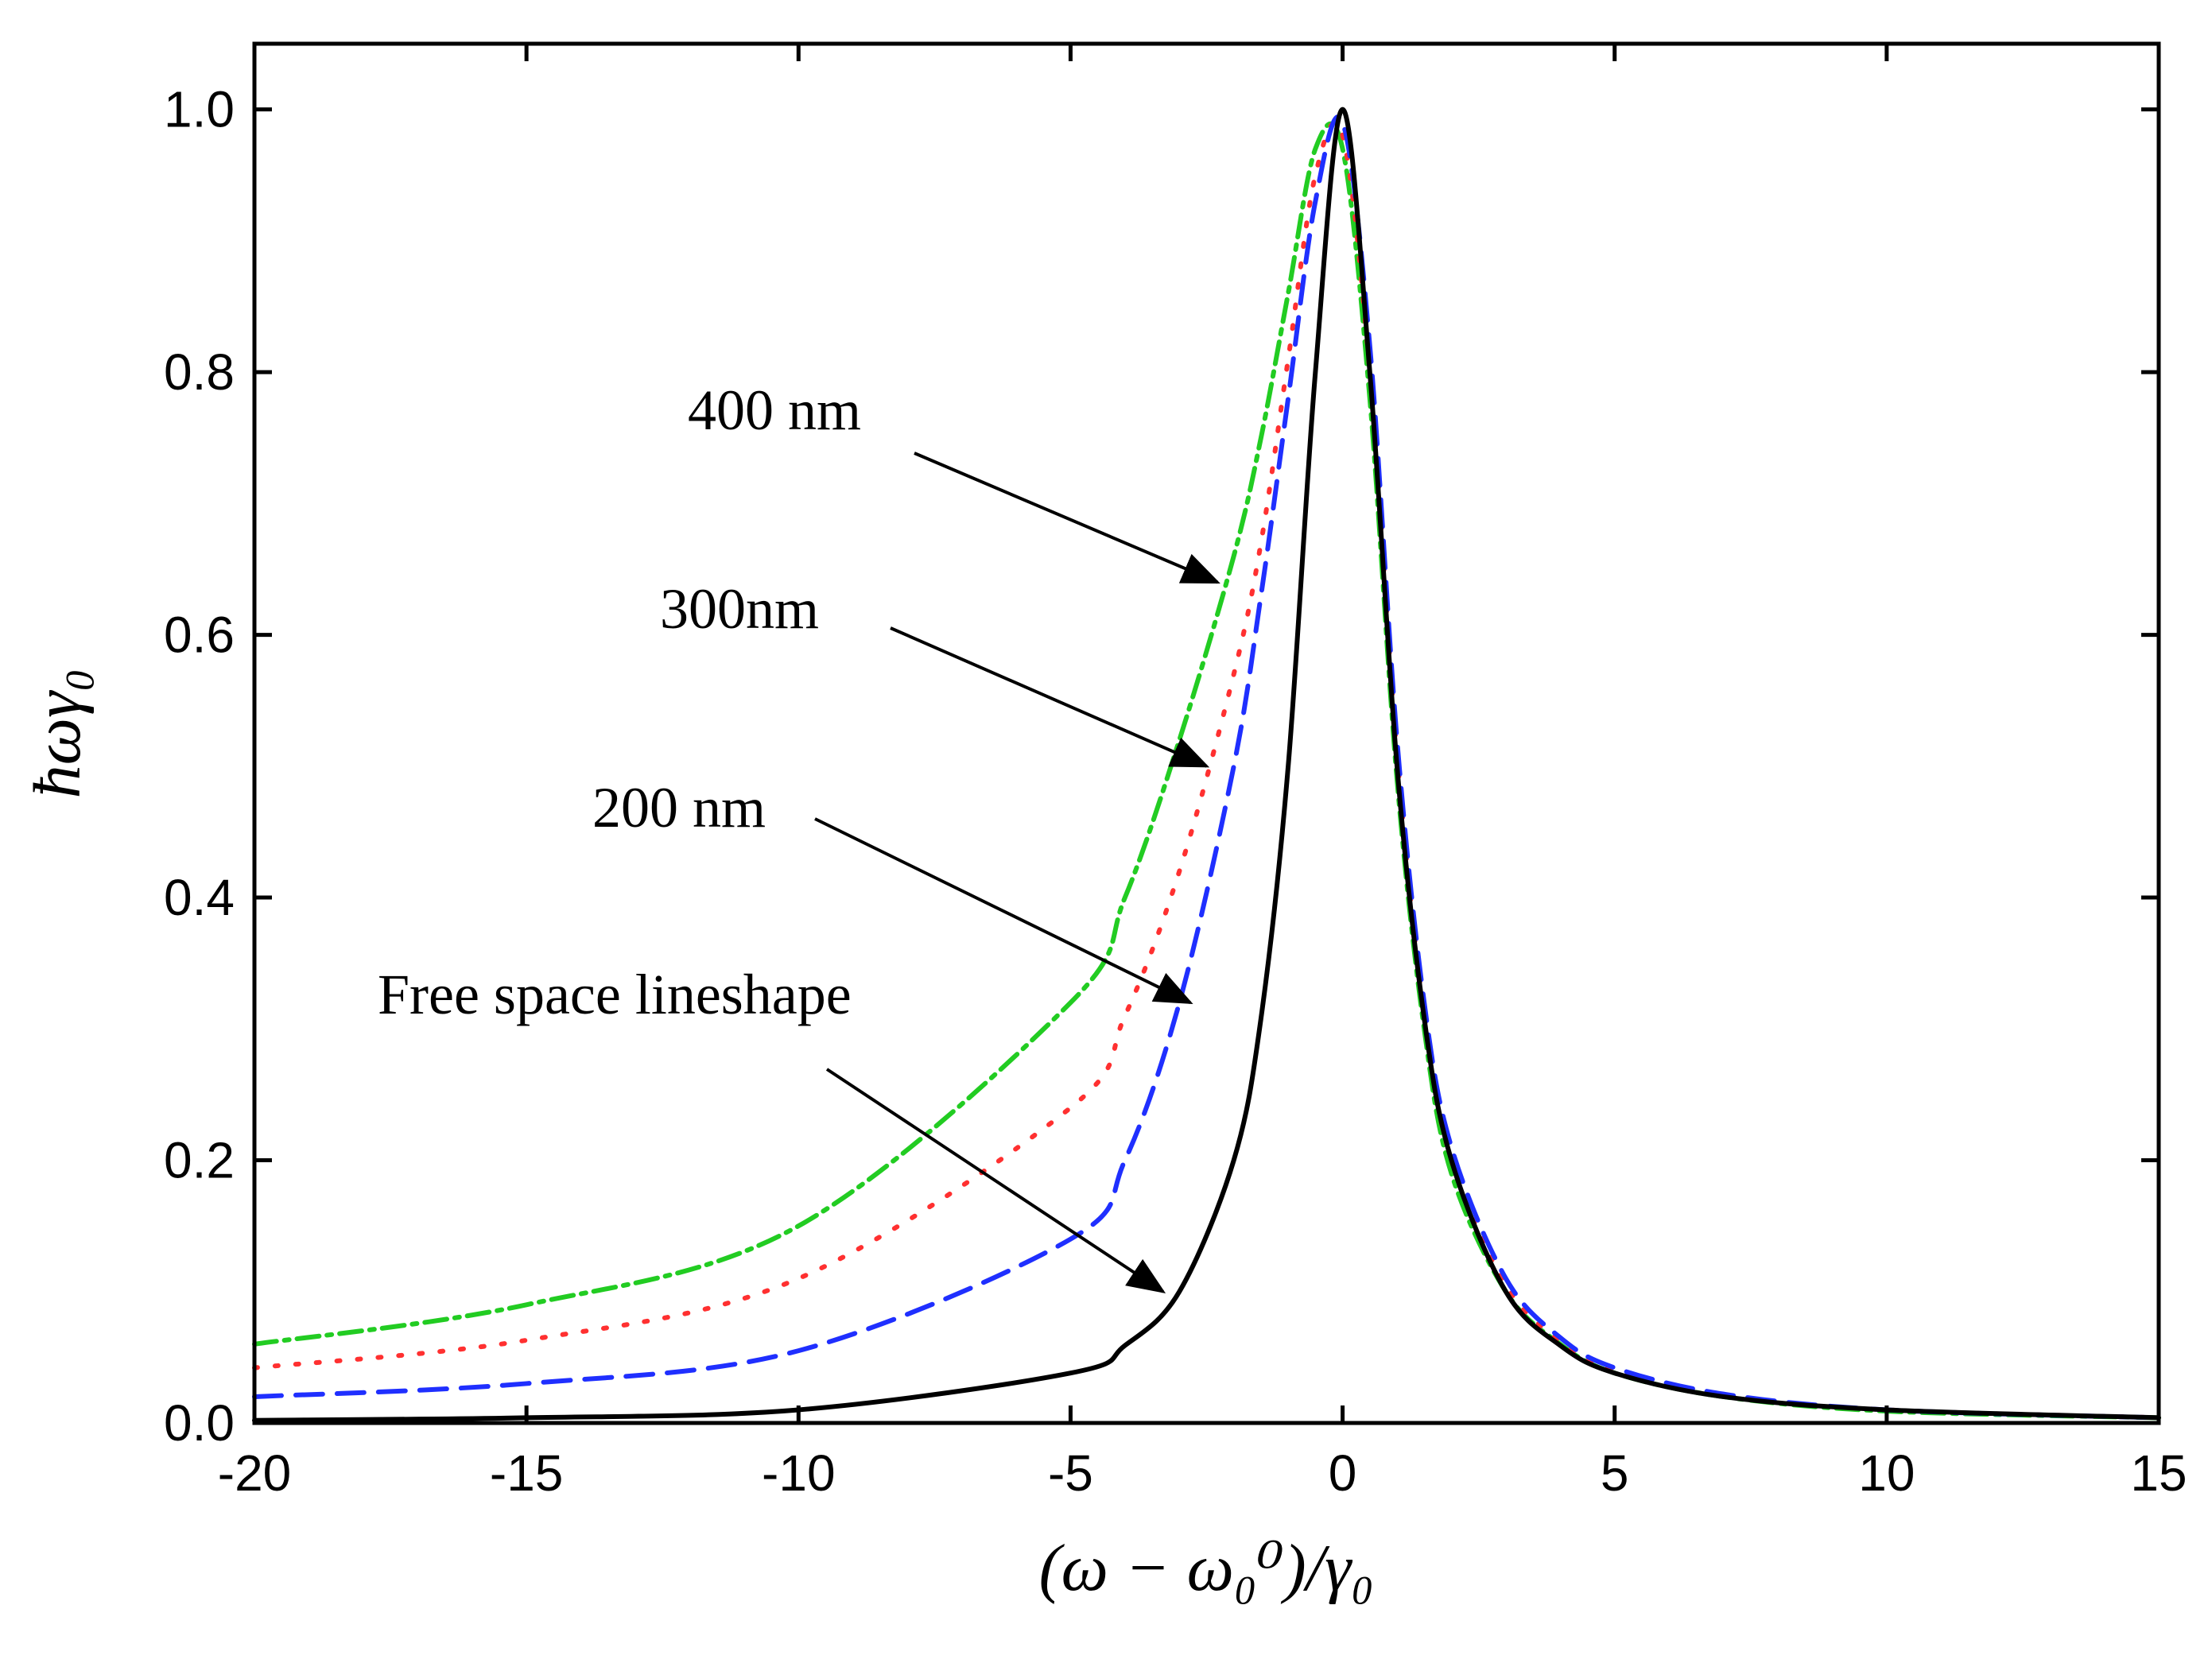 This screenshot has width=2212, height=1671. What do you see at coordinates (799, 1473) in the screenshot?
I see `x-tick-label: -10` at bounding box center [799, 1473].